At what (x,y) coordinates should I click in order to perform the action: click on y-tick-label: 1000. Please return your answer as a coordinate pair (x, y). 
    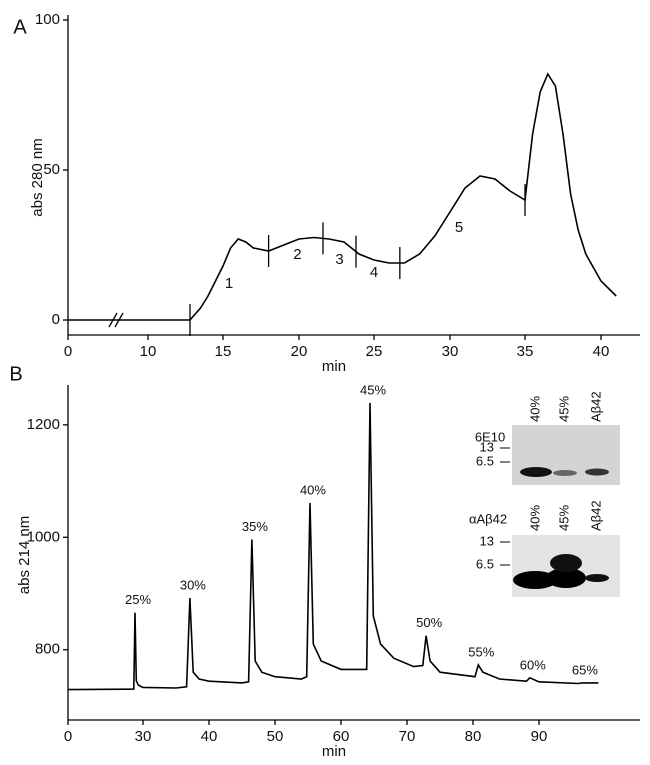
    Looking at the image, I should click on (43, 536).